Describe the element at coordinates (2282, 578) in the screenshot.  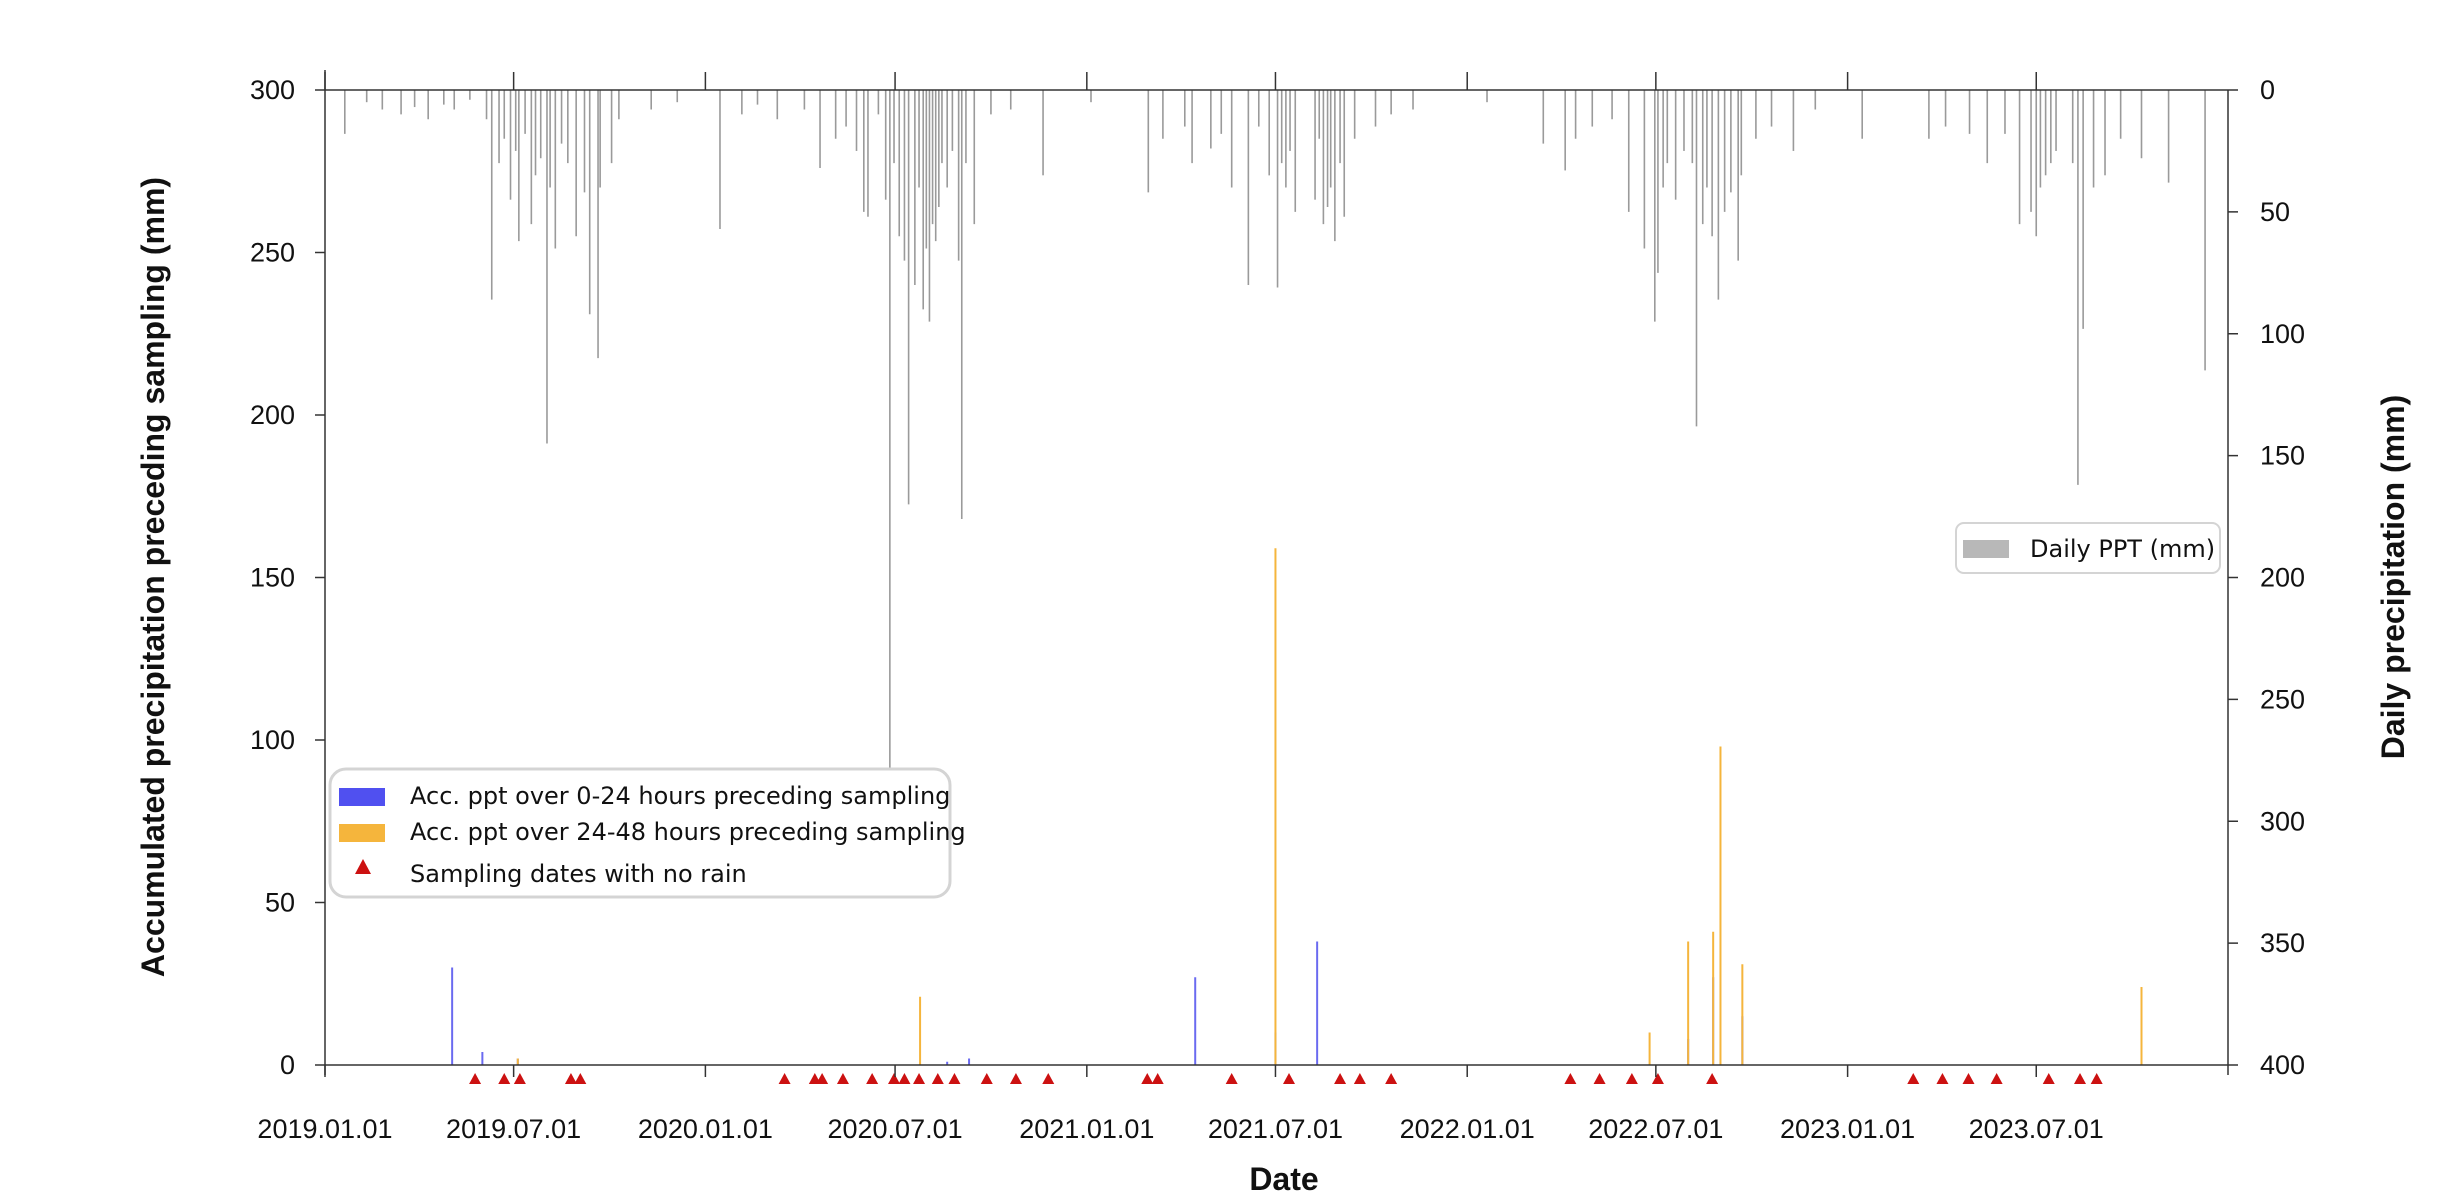
I see `right-y-tick-label: 200` at that location.